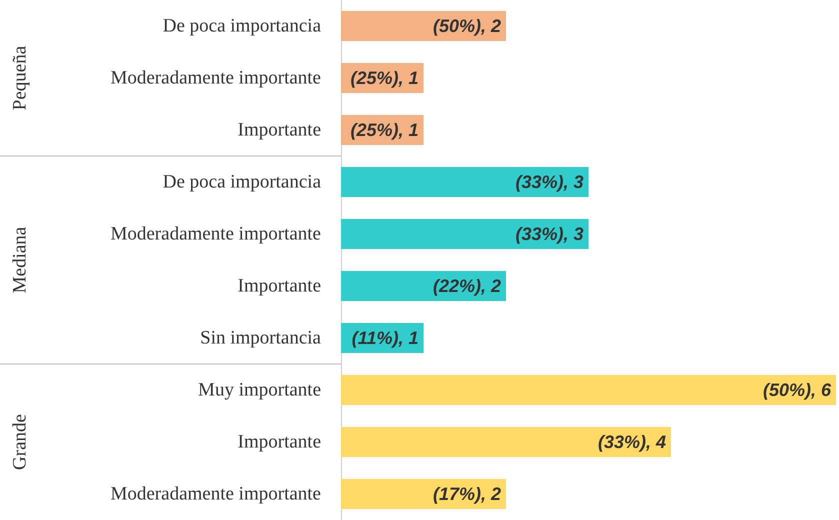  I want to click on text: Pequeña, so click(20, 77).